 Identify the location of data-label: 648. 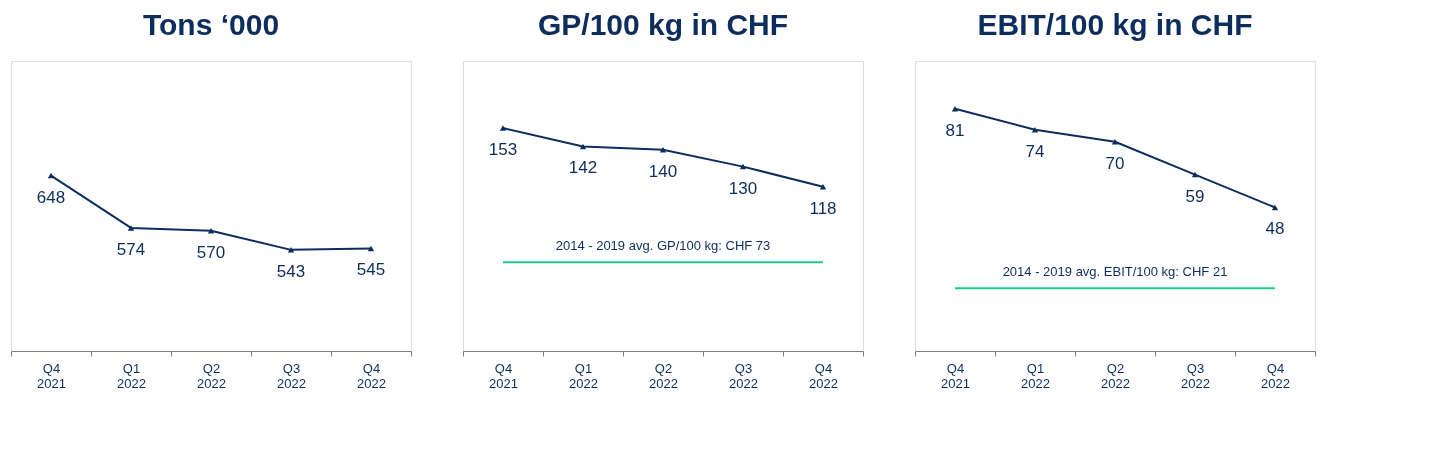
(51, 197).